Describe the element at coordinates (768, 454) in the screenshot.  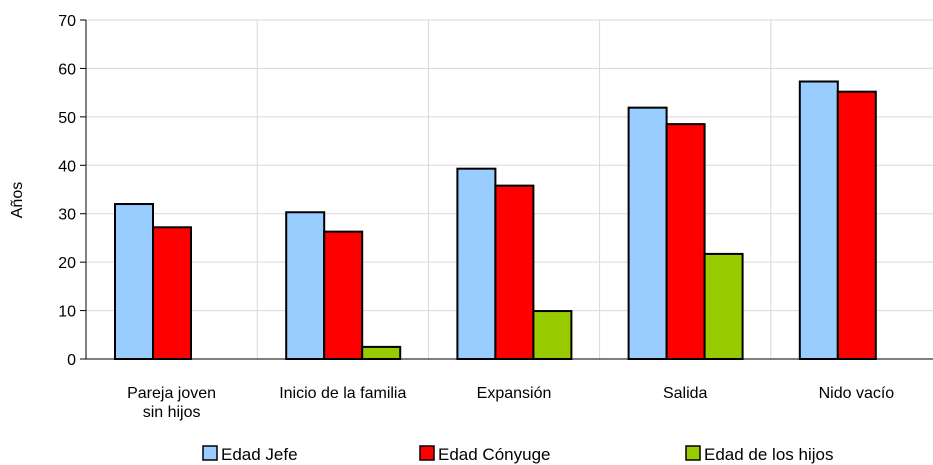
I see `legend-label: Edad de los hijos` at that location.